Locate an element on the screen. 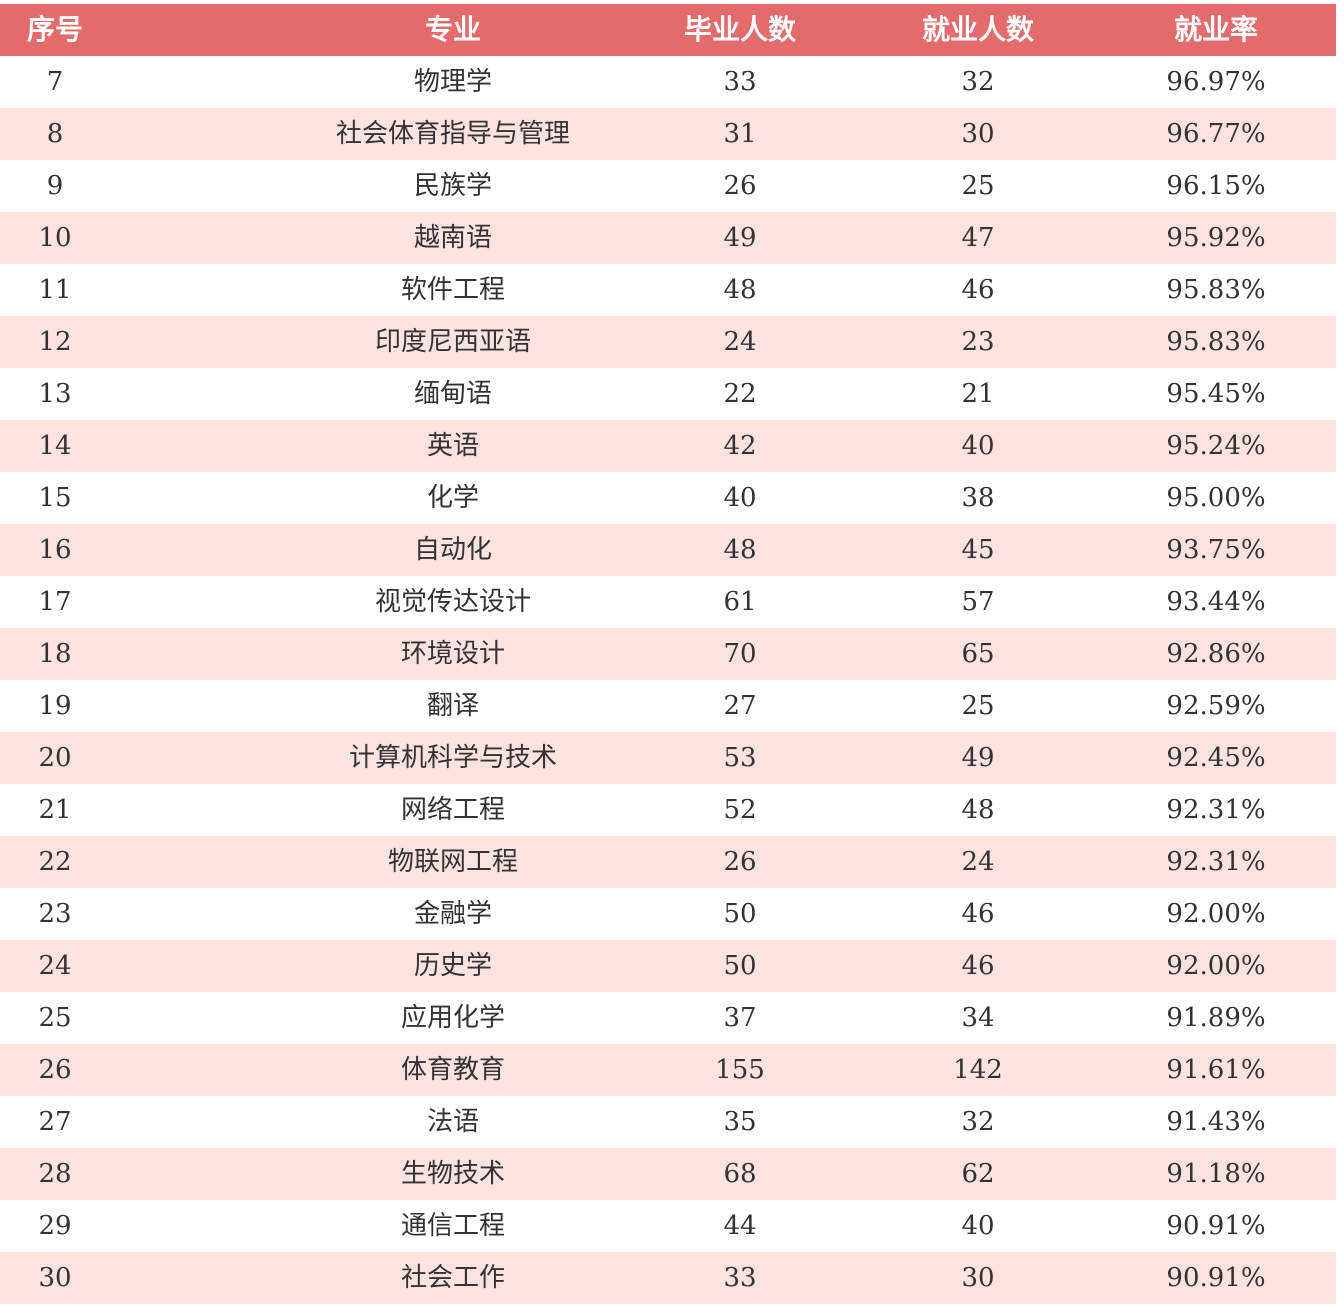 This screenshot has height=1308, width=1344. table-cell: 翻译 is located at coordinates (452, 706).